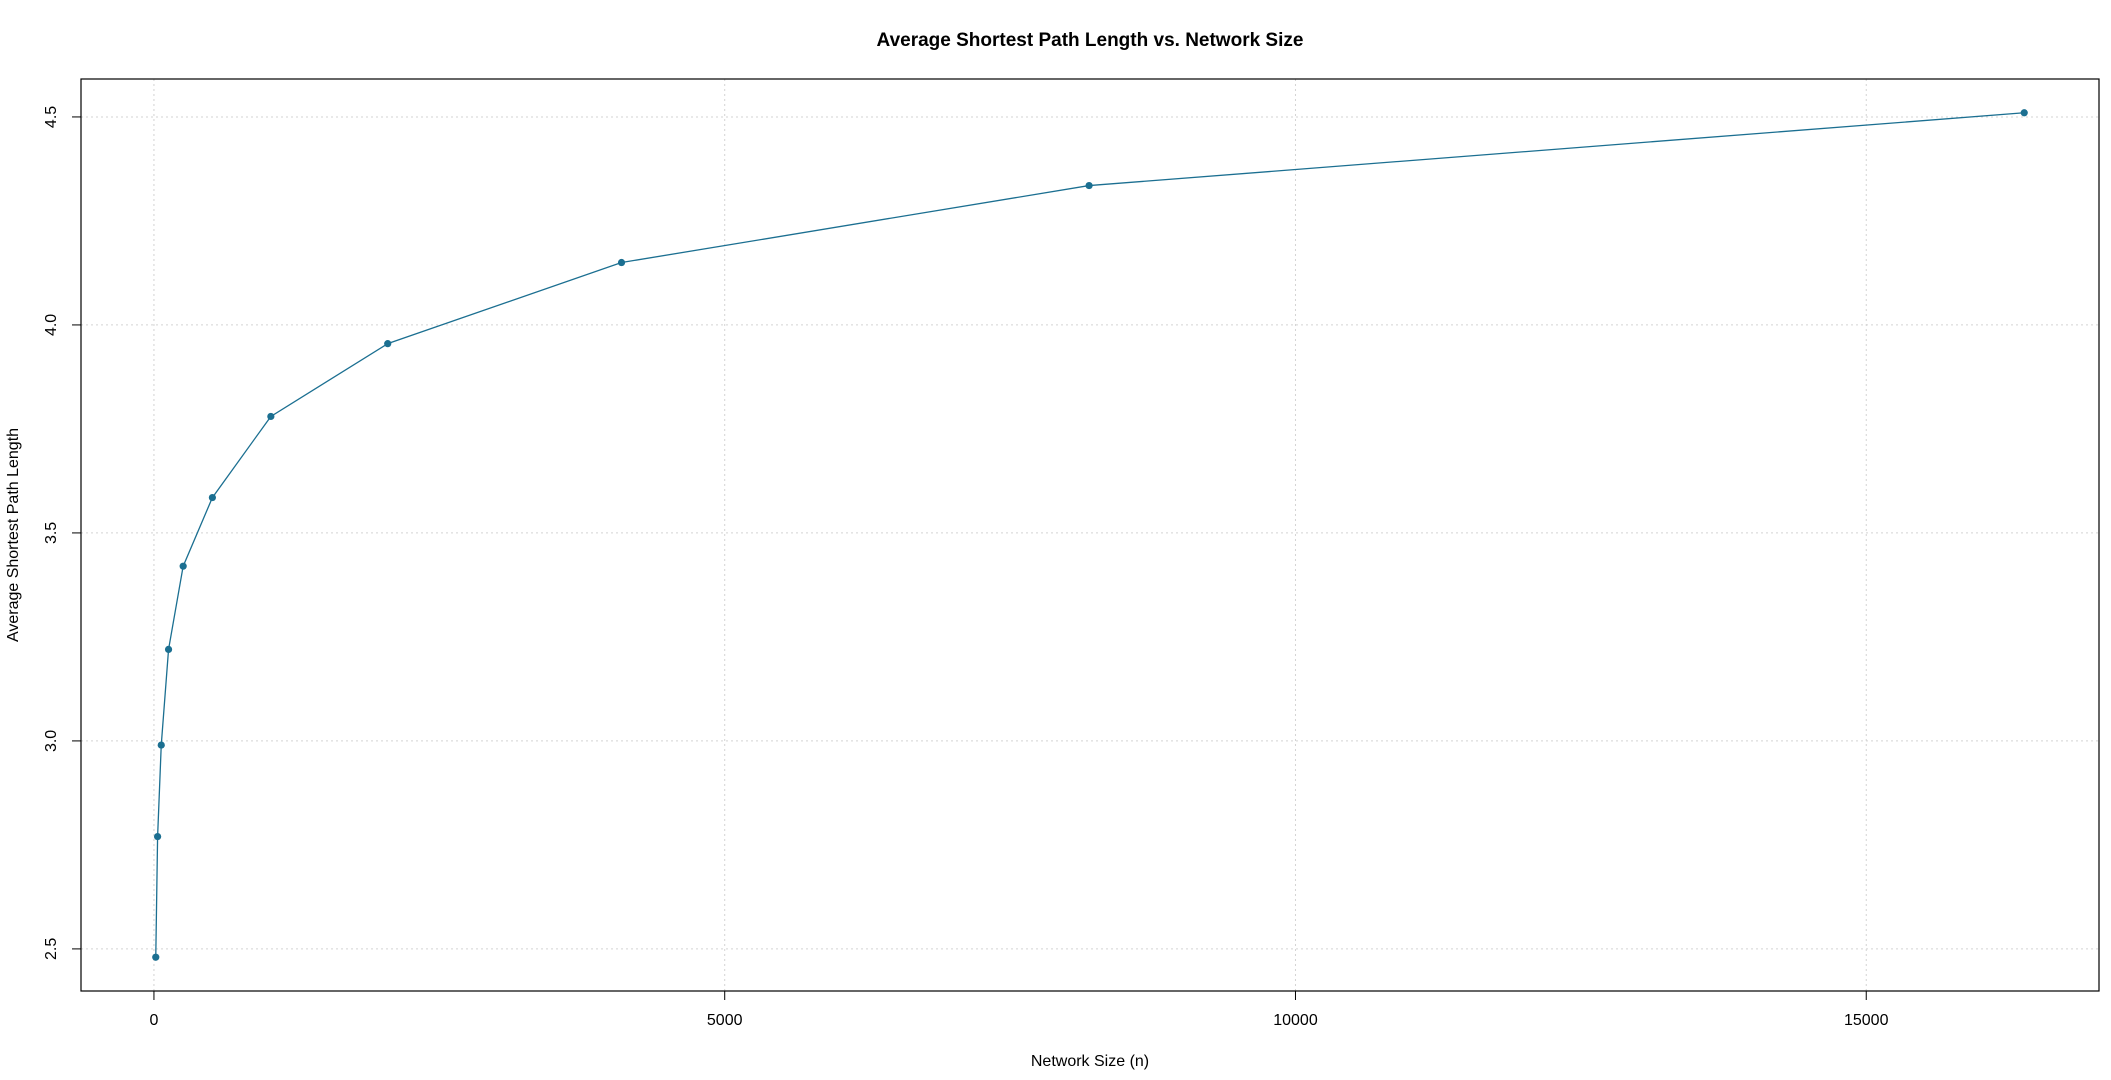  What do you see at coordinates (51, 117) in the screenshot?
I see `y-tick-label: 4.5` at bounding box center [51, 117].